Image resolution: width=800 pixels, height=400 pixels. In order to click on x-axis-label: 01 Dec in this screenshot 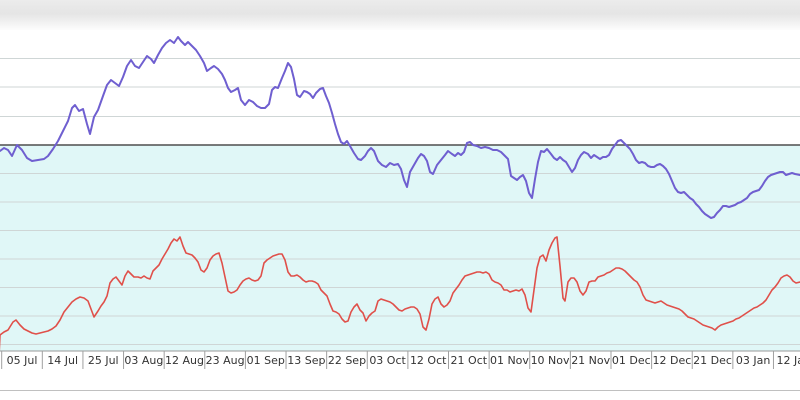, I will do `click(631, 360)`.